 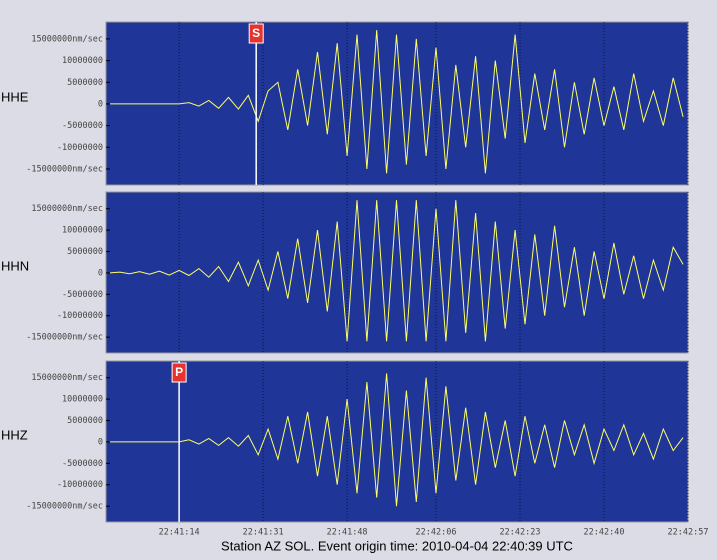 What do you see at coordinates (604, 533) in the screenshot?
I see `x-tick-label: 22:42:40` at bounding box center [604, 533].